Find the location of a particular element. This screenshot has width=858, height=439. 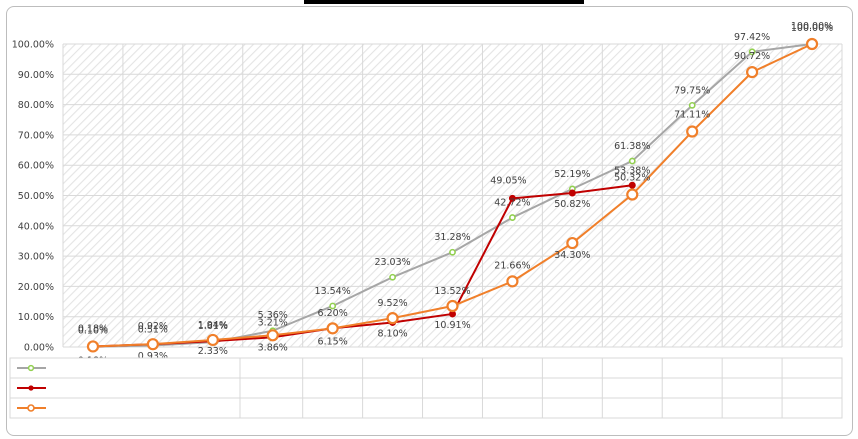

y-tick-label: 50.00% is located at coordinates (36, 196).